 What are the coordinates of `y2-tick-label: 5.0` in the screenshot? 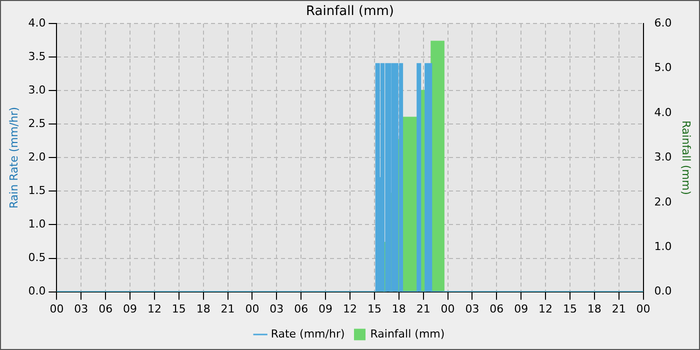 It's located at (663, 67).